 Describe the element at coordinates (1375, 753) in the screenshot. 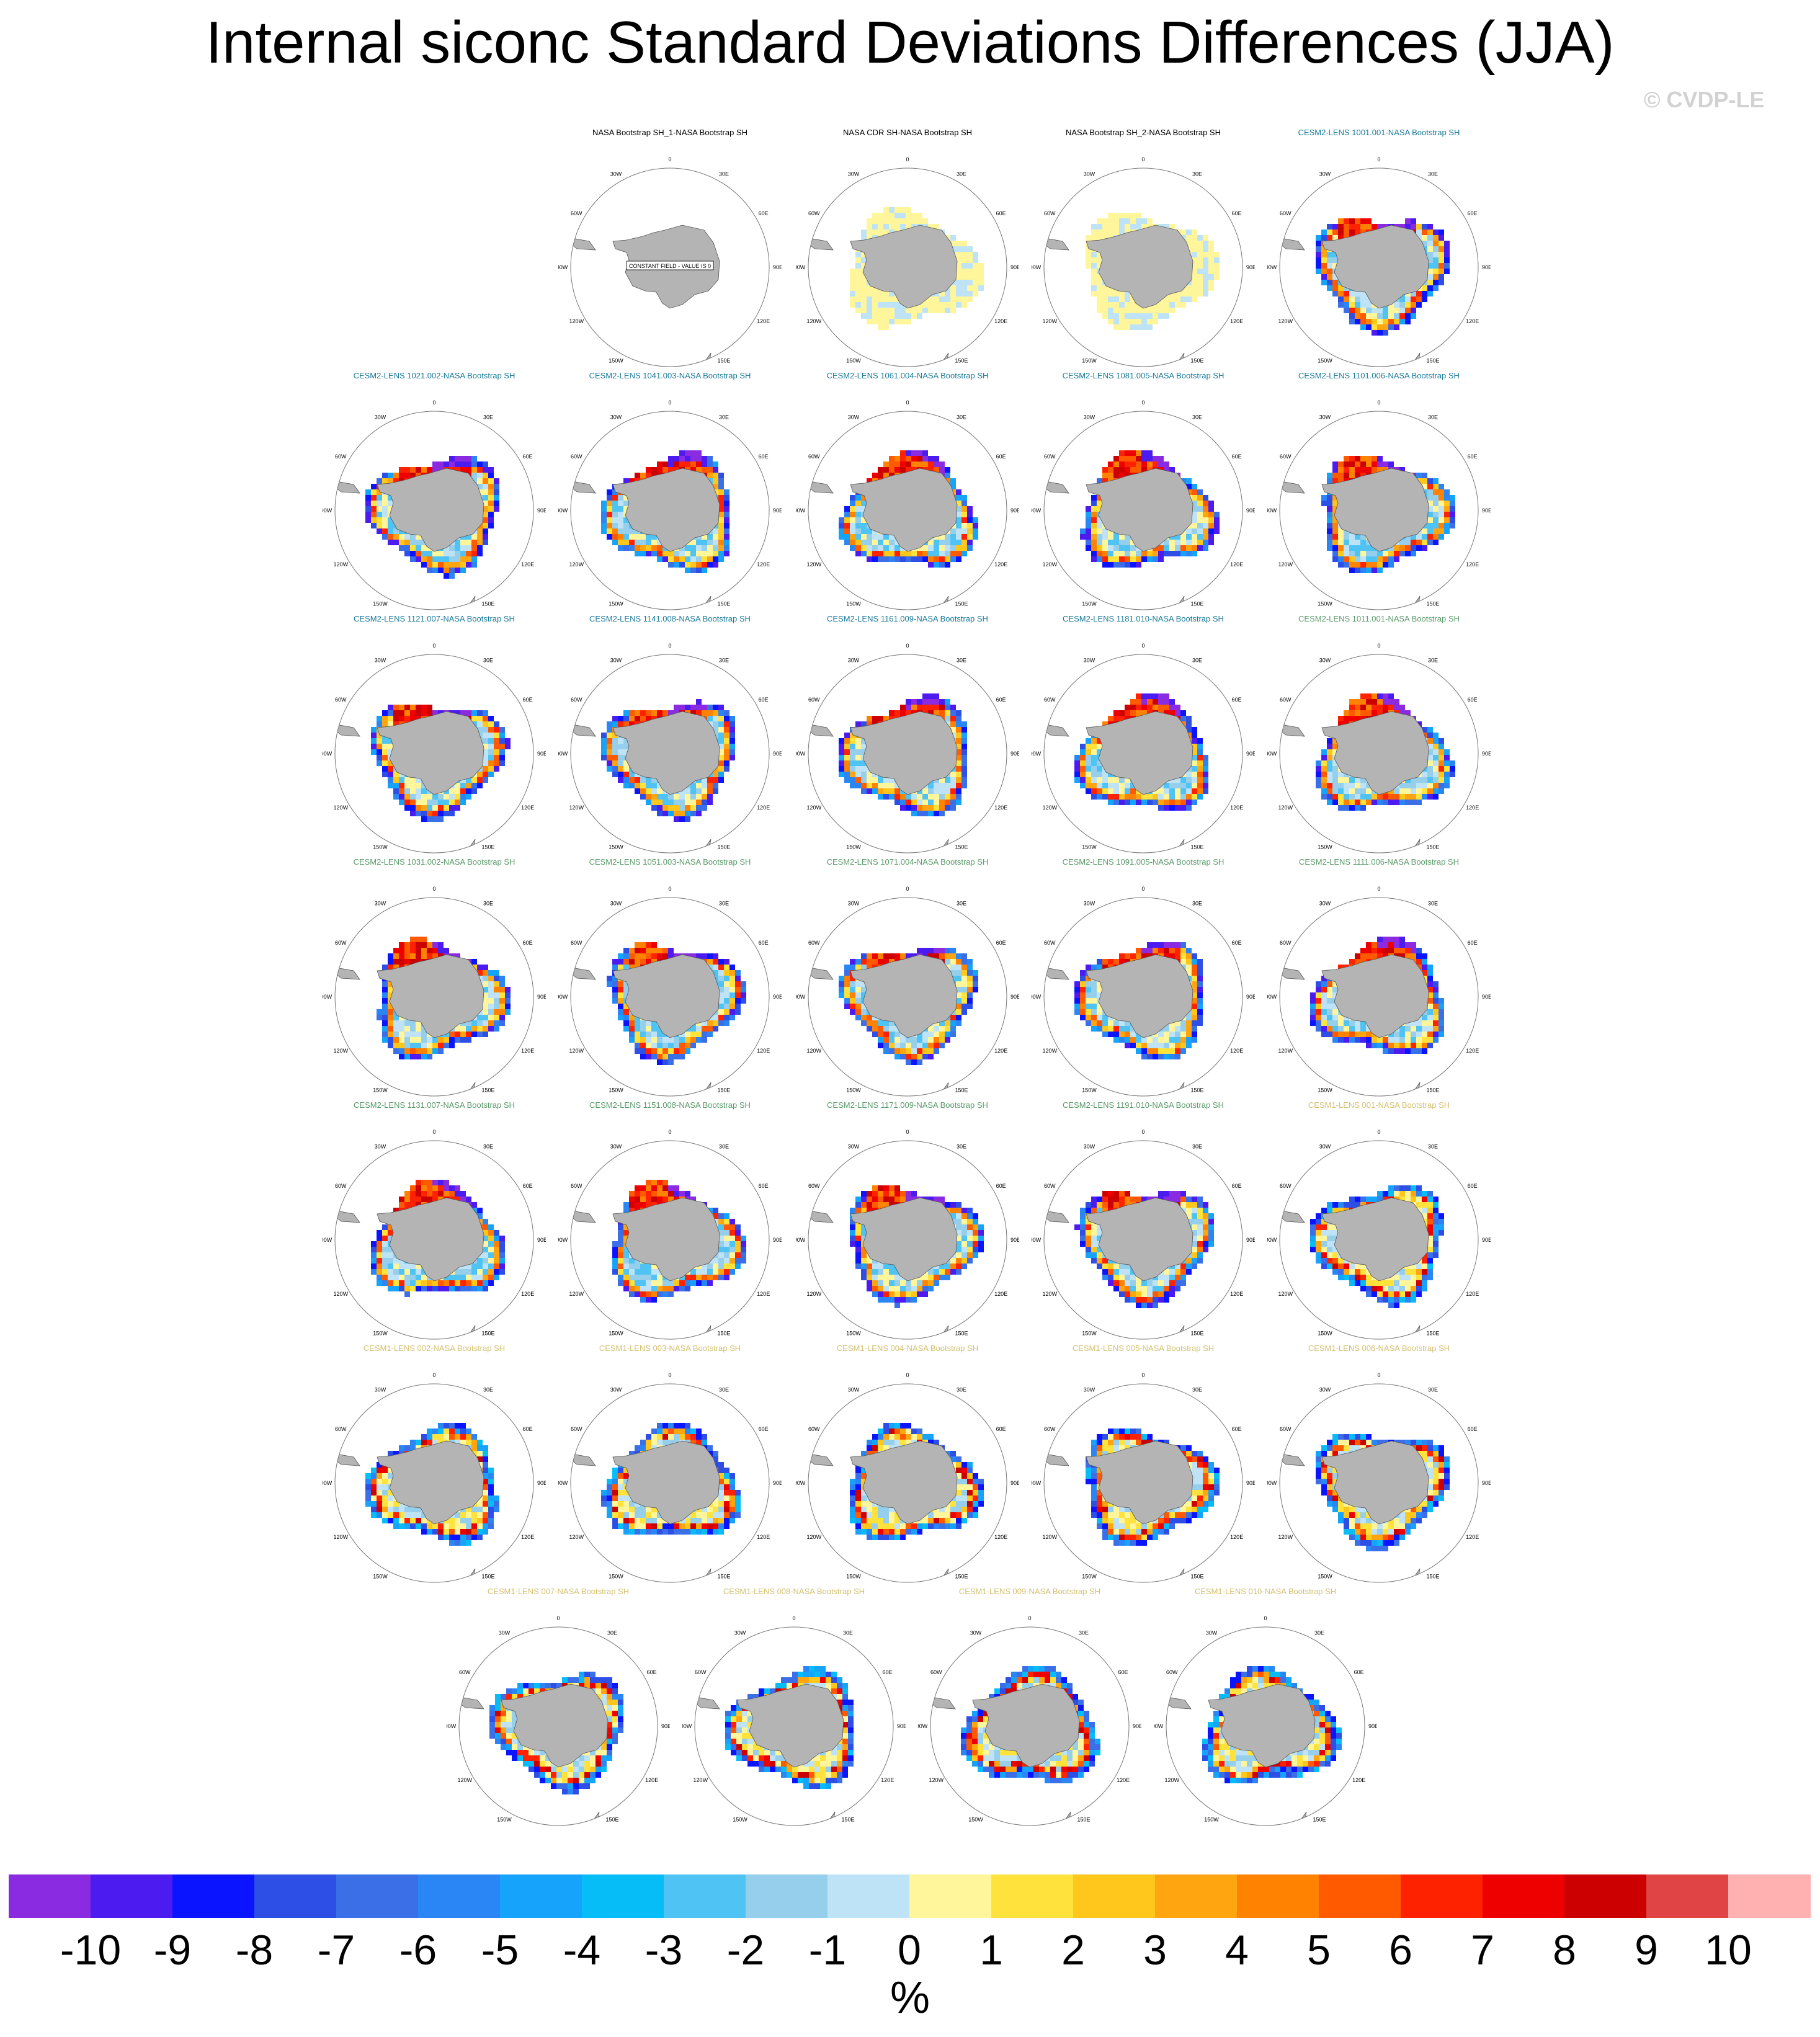

I see `antarctica-landmass` at that location.